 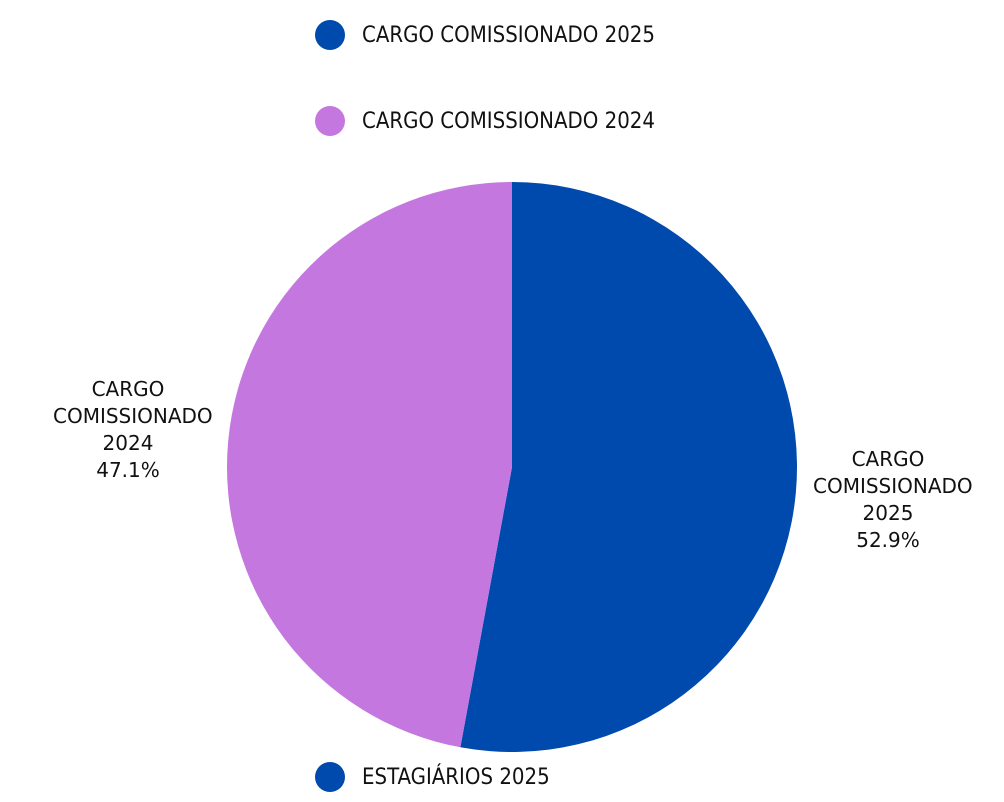 I want to click on slice-category: CARGO COMISSIONADO 2025, so click(x=893, y=486).